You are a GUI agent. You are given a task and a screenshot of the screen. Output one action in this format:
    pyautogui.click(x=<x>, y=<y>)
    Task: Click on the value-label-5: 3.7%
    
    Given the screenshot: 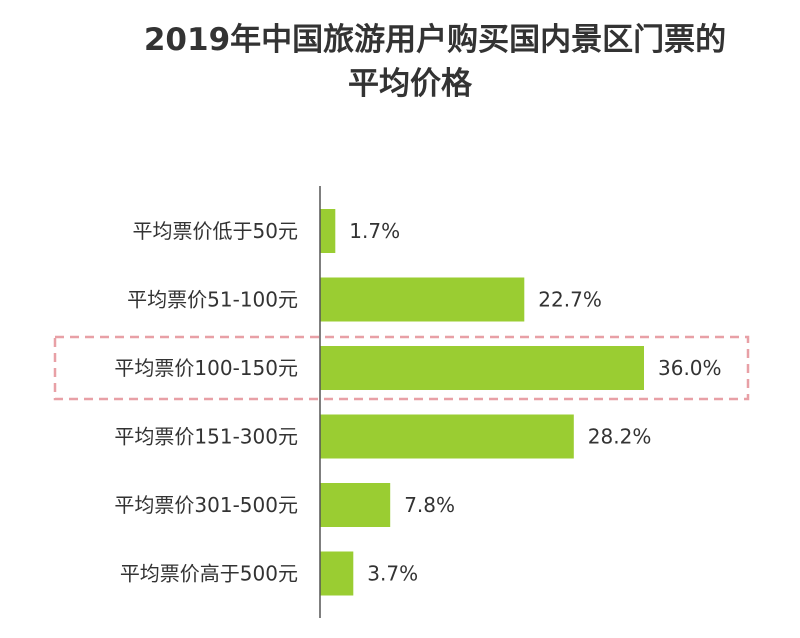 What is the action you would take?
    pyautogui.click(x=392, y=574)
    